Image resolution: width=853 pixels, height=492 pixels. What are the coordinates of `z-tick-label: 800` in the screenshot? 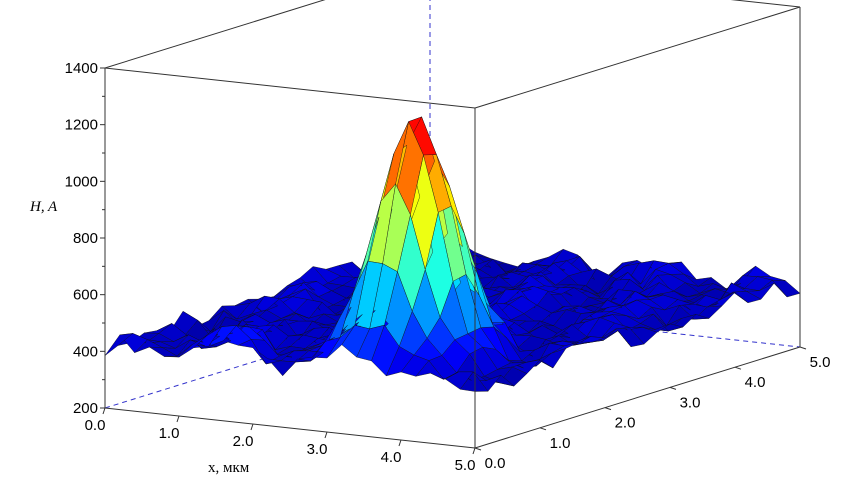 It's located at (85, 238).